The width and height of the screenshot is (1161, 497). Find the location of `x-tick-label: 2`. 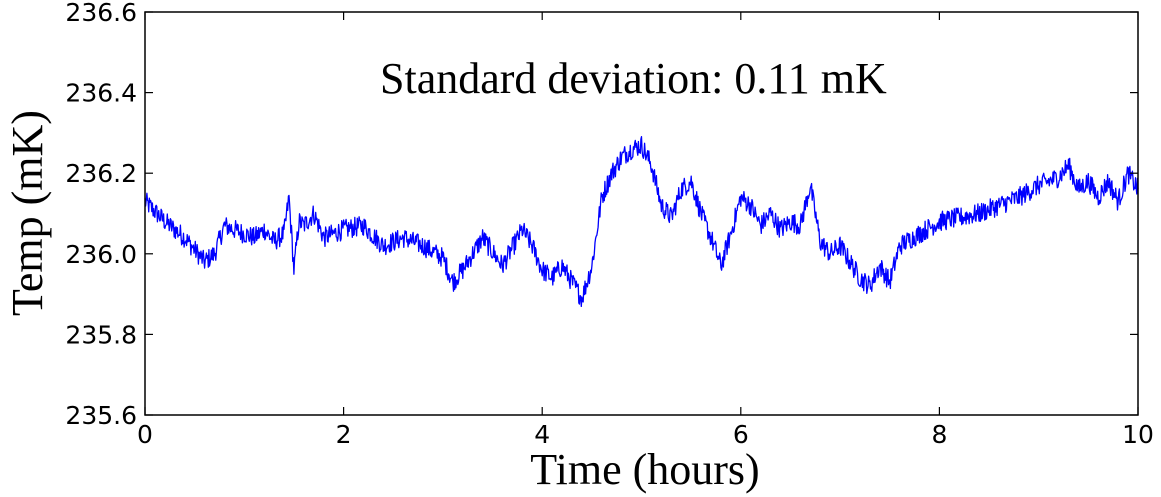

x-tick-label: 2 is located at coordinates (344, 434).